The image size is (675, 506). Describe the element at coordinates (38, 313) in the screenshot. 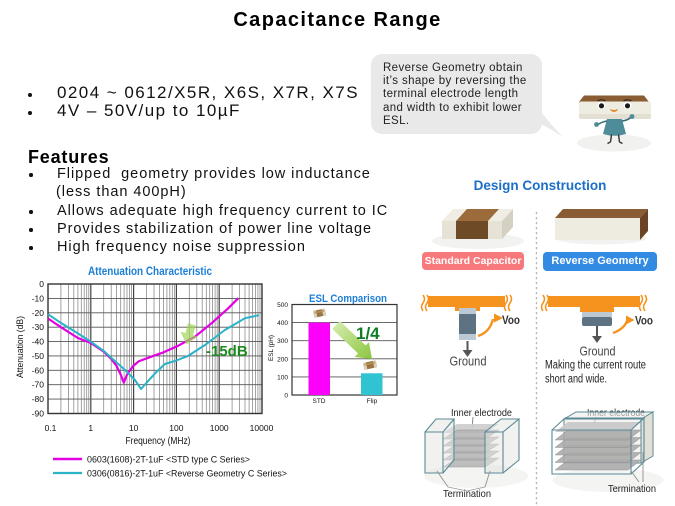

I see `svg-text: -20` at that location.